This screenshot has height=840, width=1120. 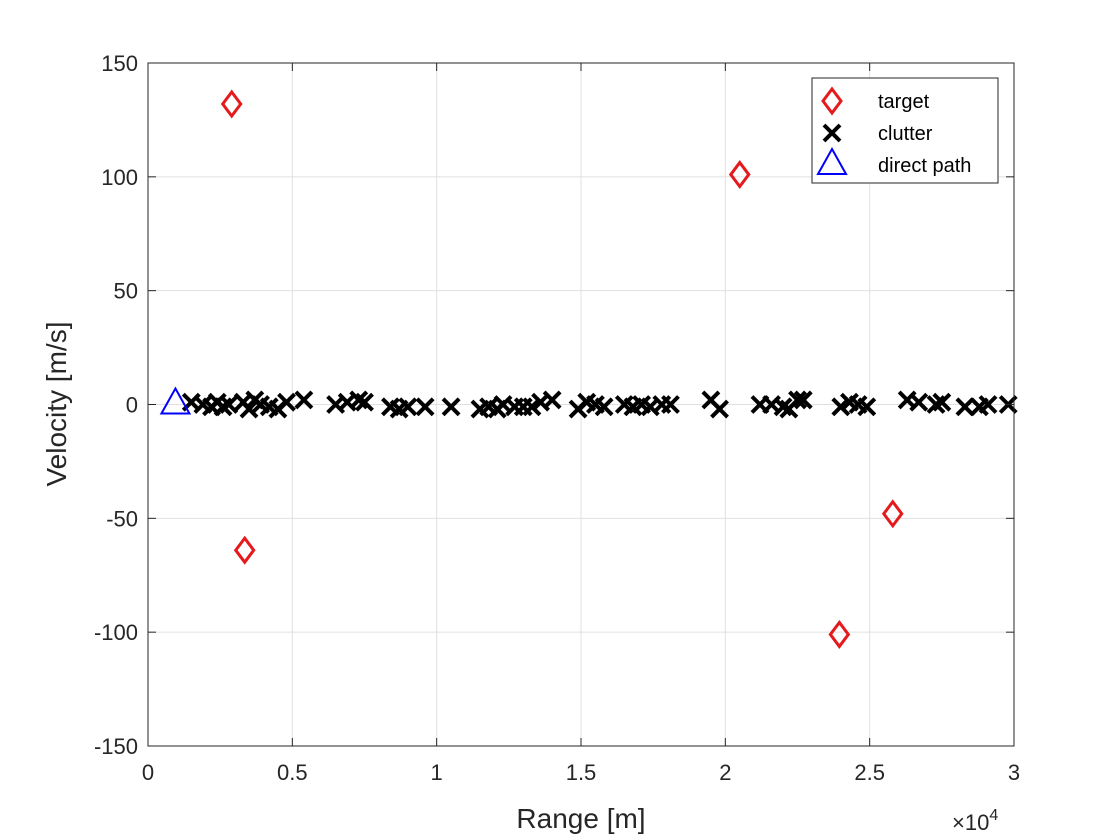 What do you see at coordinates (119, 63) in the screenshot?
I see `y-tick-label: 150` at bounding box center [119, 63].